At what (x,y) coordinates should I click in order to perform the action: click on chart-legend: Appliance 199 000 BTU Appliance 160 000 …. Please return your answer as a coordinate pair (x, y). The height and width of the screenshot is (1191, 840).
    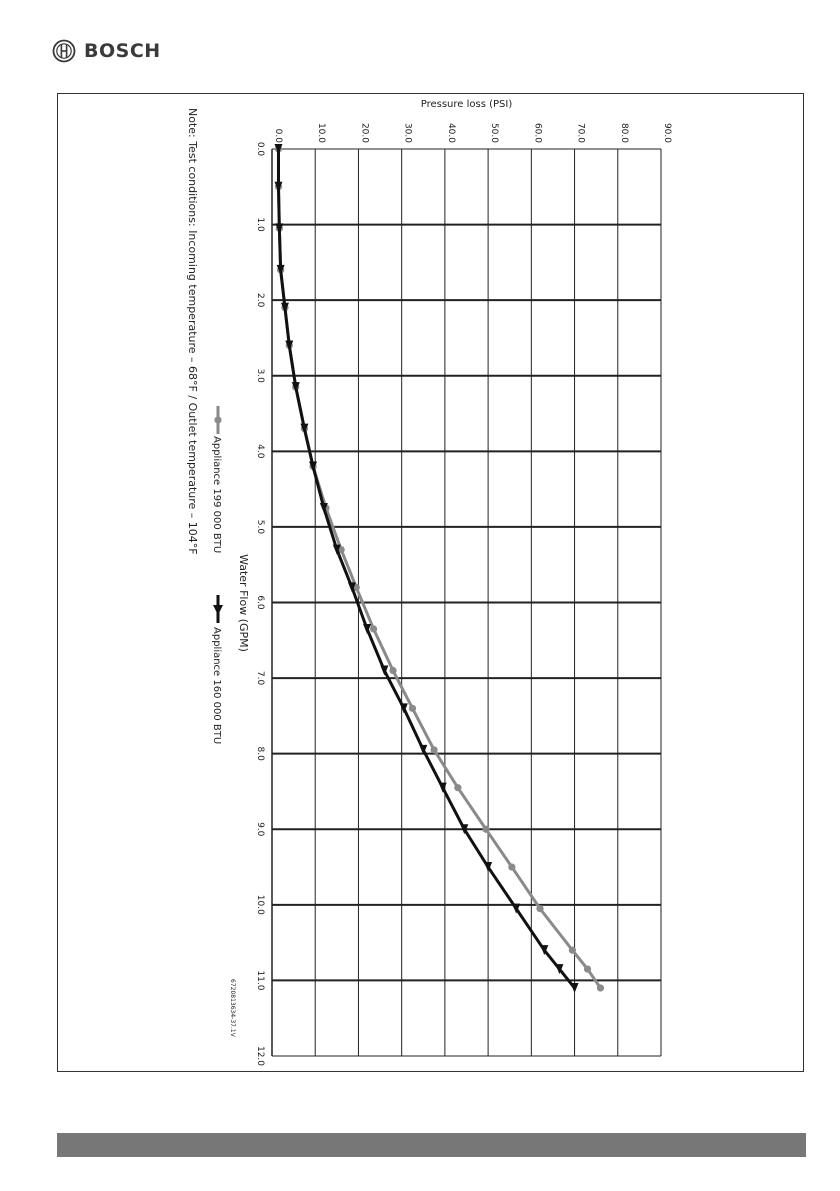
    Looking at the image, I should click on (217, 575).